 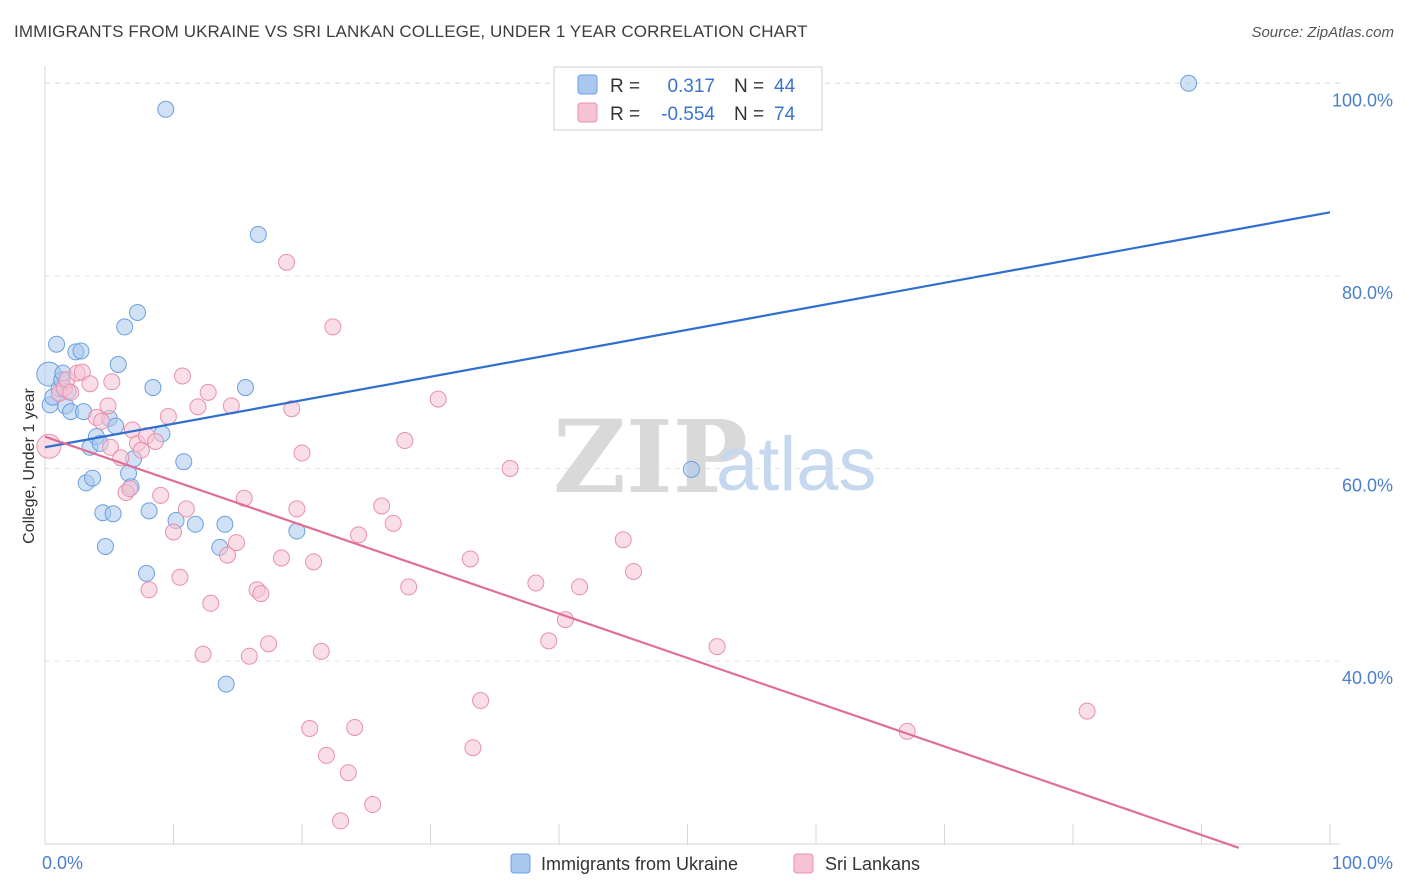 I want to click on legend-r-label-srilankan: R =, so click(x=625, y=114).